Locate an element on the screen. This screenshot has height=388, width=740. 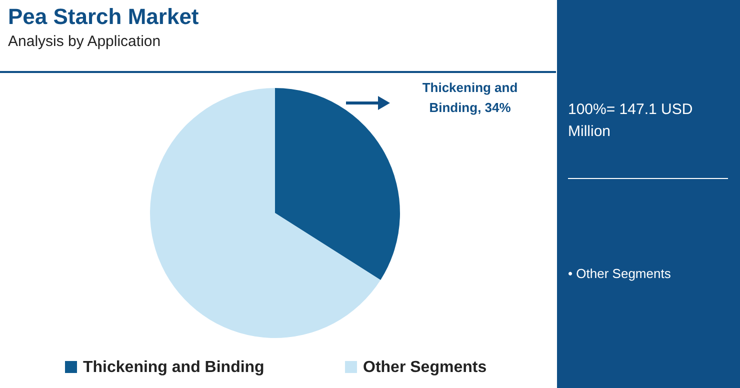
legend-label: Thickening and Binding is located at coordinates (173, 367).